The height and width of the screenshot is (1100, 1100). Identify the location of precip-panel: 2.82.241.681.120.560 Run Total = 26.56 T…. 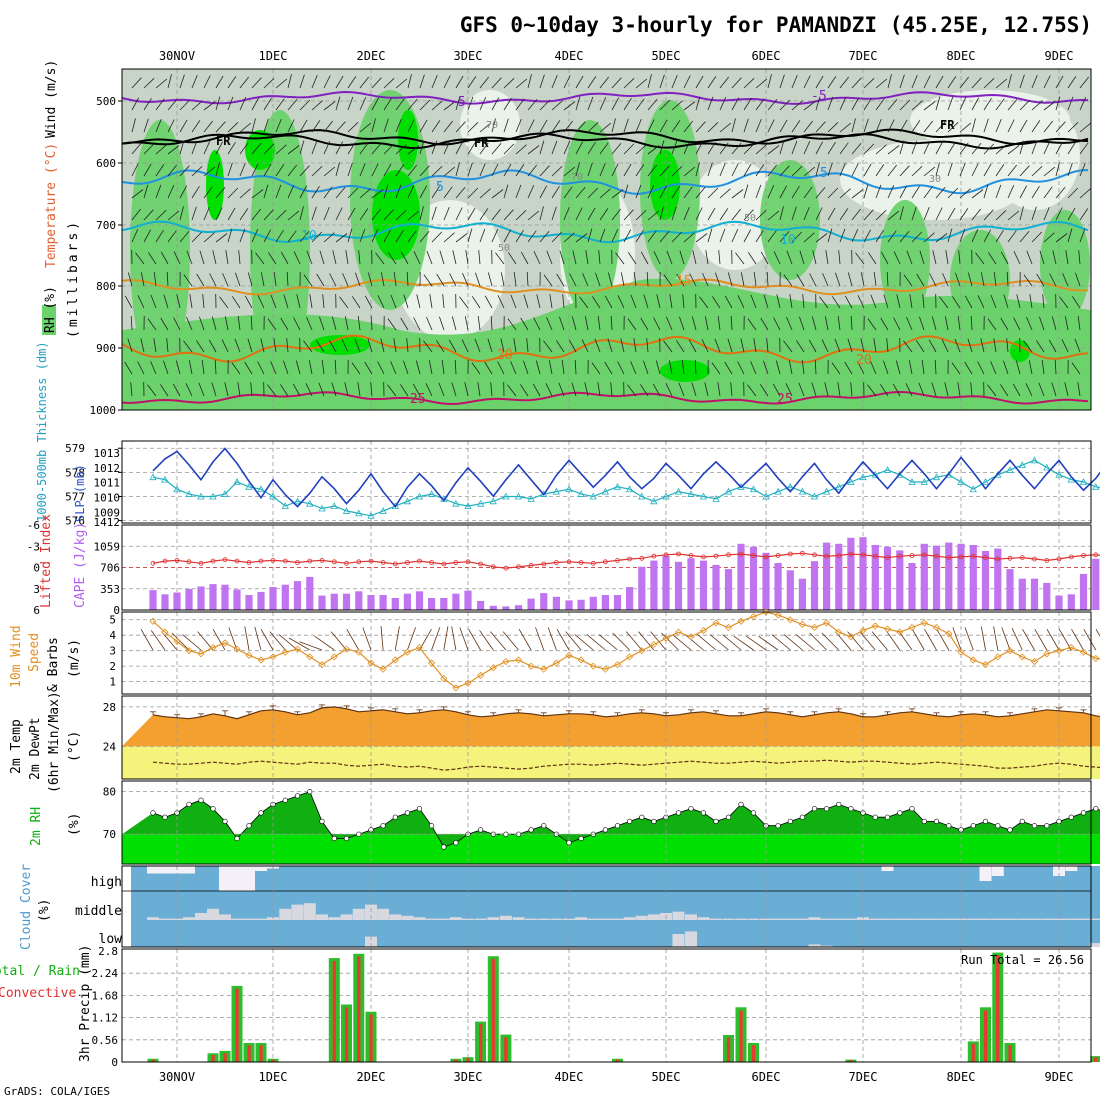
(550, 1007).